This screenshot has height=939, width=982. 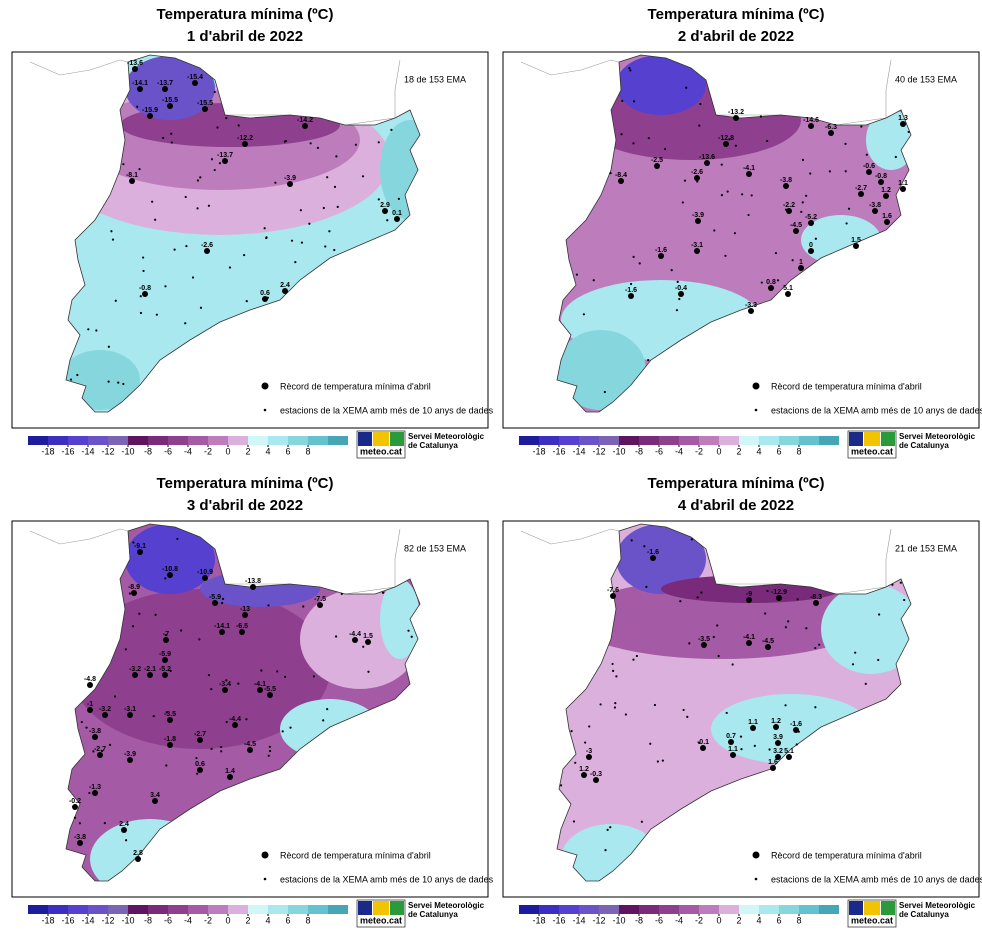 What do you see at coordinates (778, 451) in the screenshot?
I see `colorbar-label: 6` at bounding box center [778, 451].